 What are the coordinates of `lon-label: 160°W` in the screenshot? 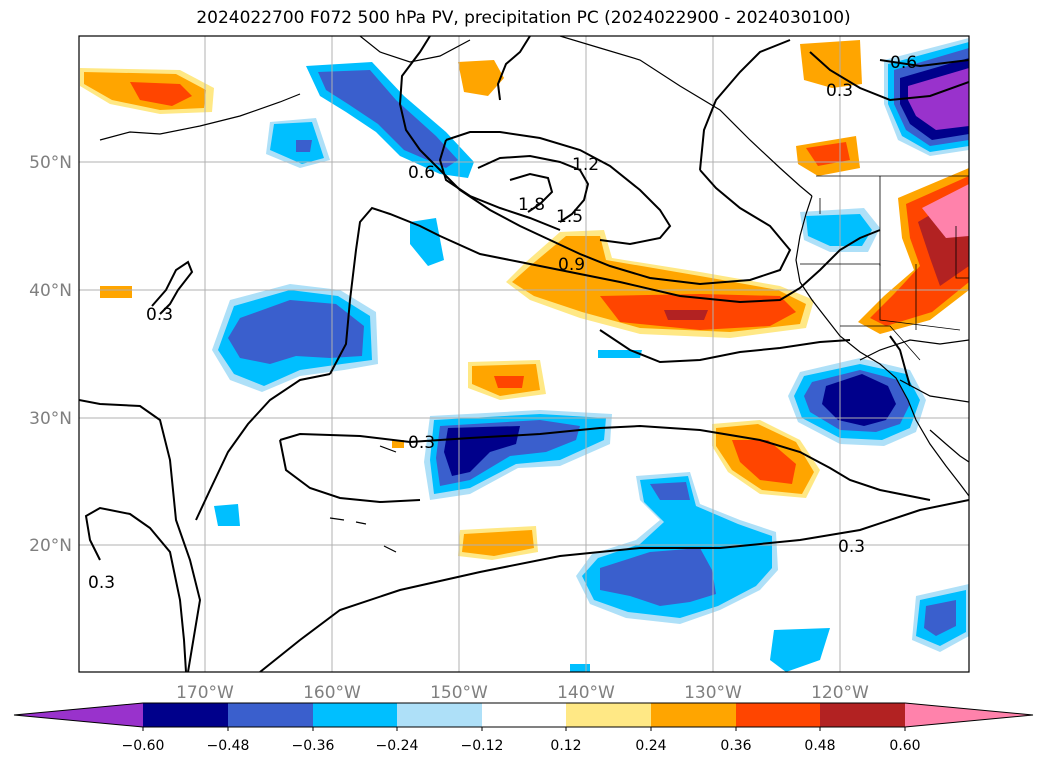 It's located at (332, 693).